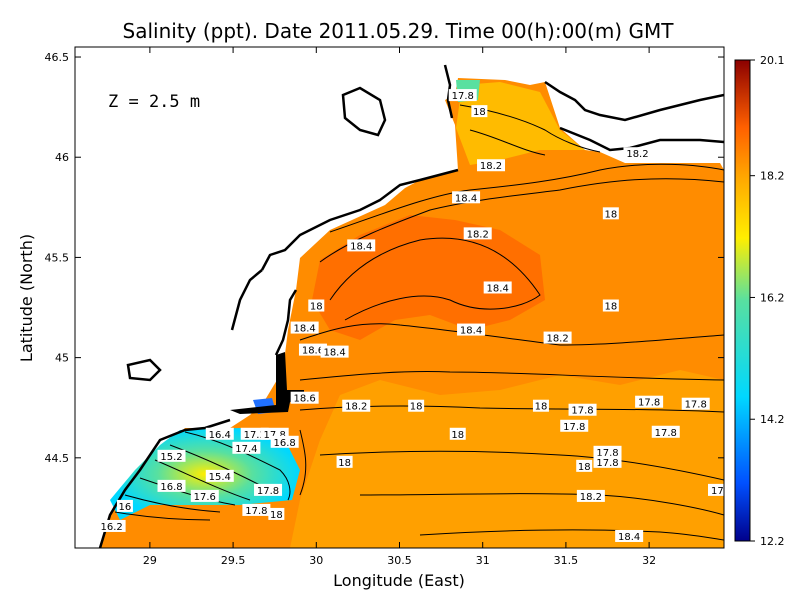  What do you see at coordinates (767, 301) in the screenshot?
I see `colorbar-ticks: 20.1 18.2 16.2 14.2 12.2` at bounding box center [767, 301].